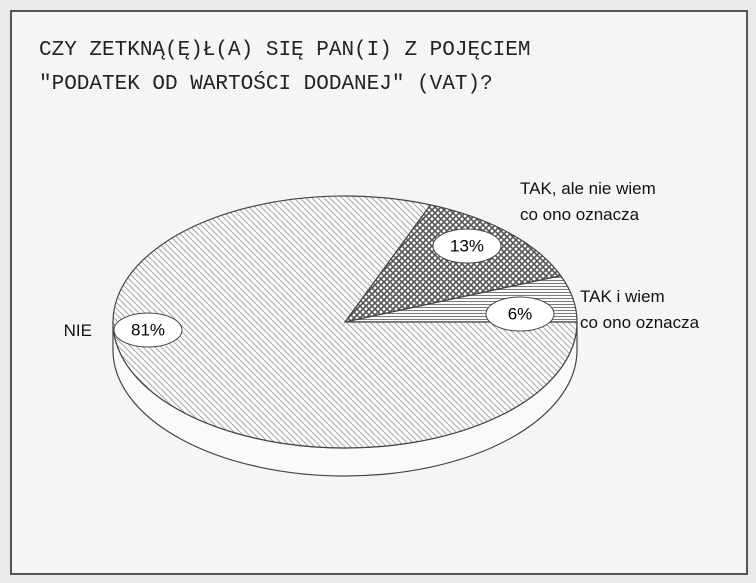 Image resolution: width=756 pixels, height=583 pixels. I want to click on category-label: TAK, ale nie wiem co ono oznacza, so click(588, 201).